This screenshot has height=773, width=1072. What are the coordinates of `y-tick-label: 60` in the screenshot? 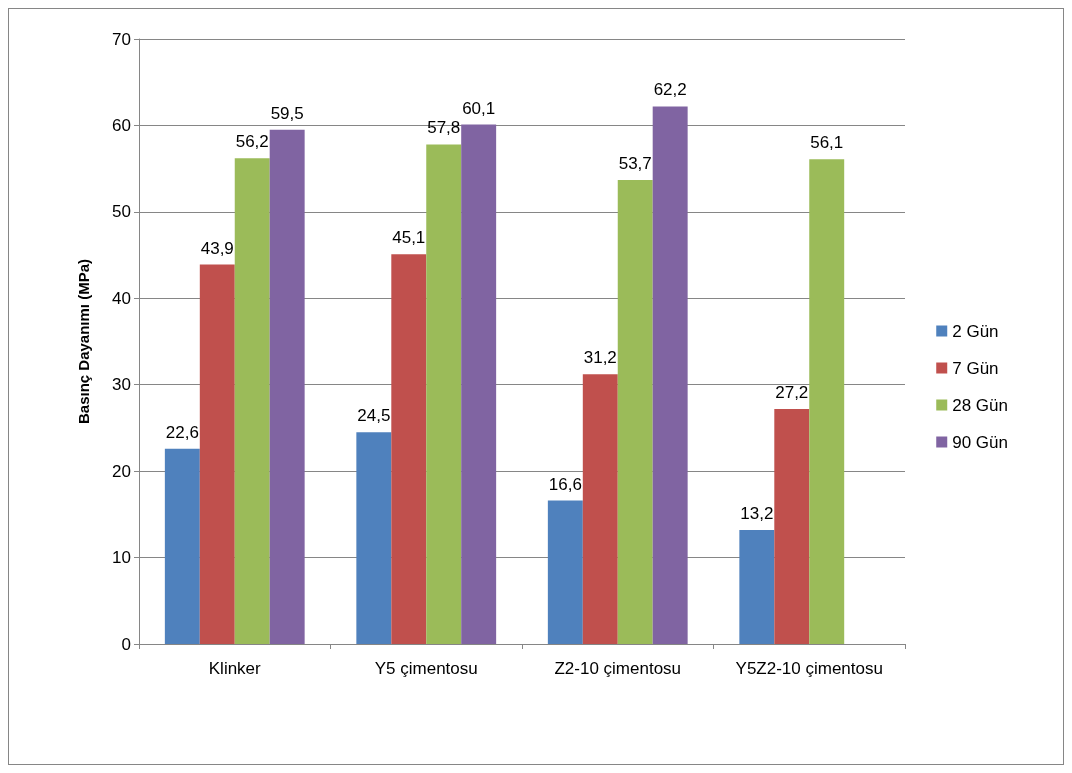 It's located at (121, 125).